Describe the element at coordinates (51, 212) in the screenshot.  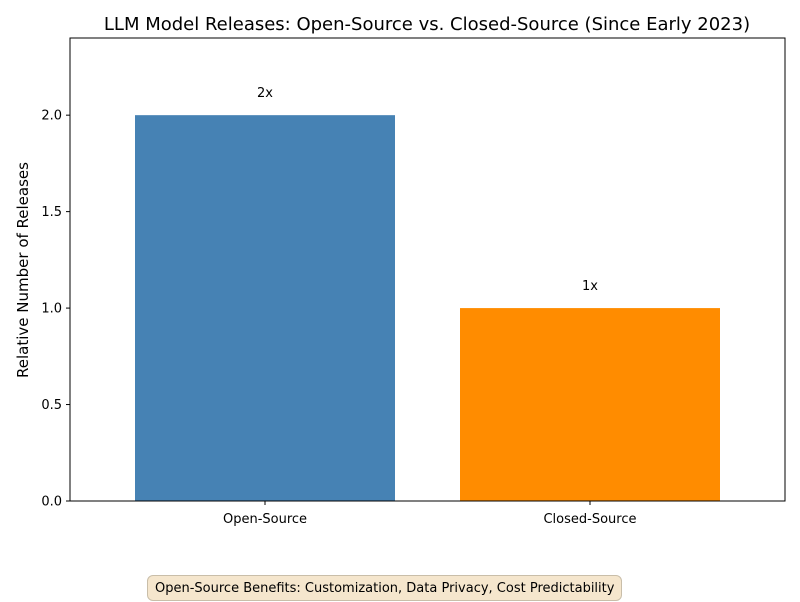
I see `y-tick-label: 1.5` at that location.